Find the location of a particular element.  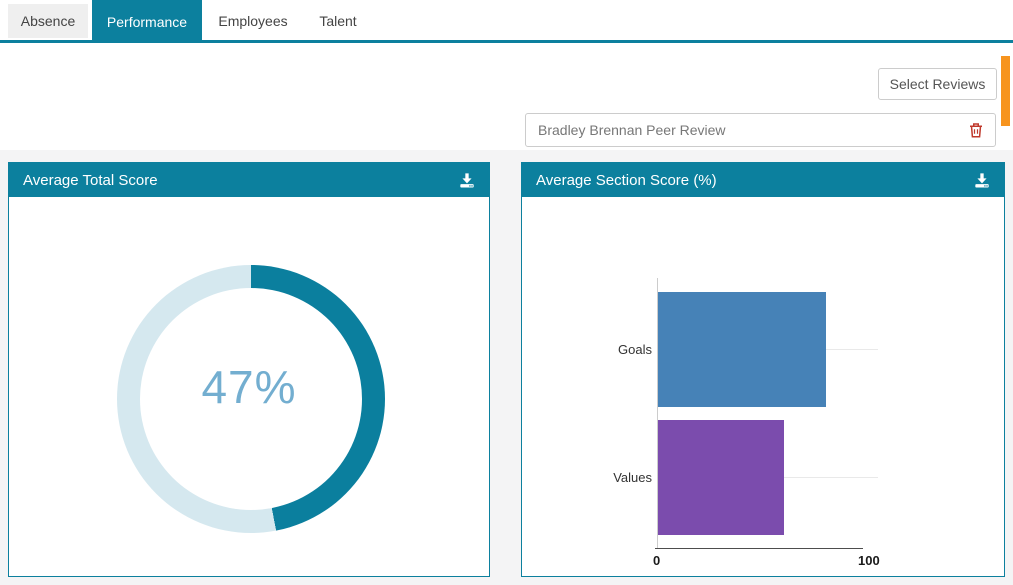

tab-performance: Performance is located at coordinates (147, 21).